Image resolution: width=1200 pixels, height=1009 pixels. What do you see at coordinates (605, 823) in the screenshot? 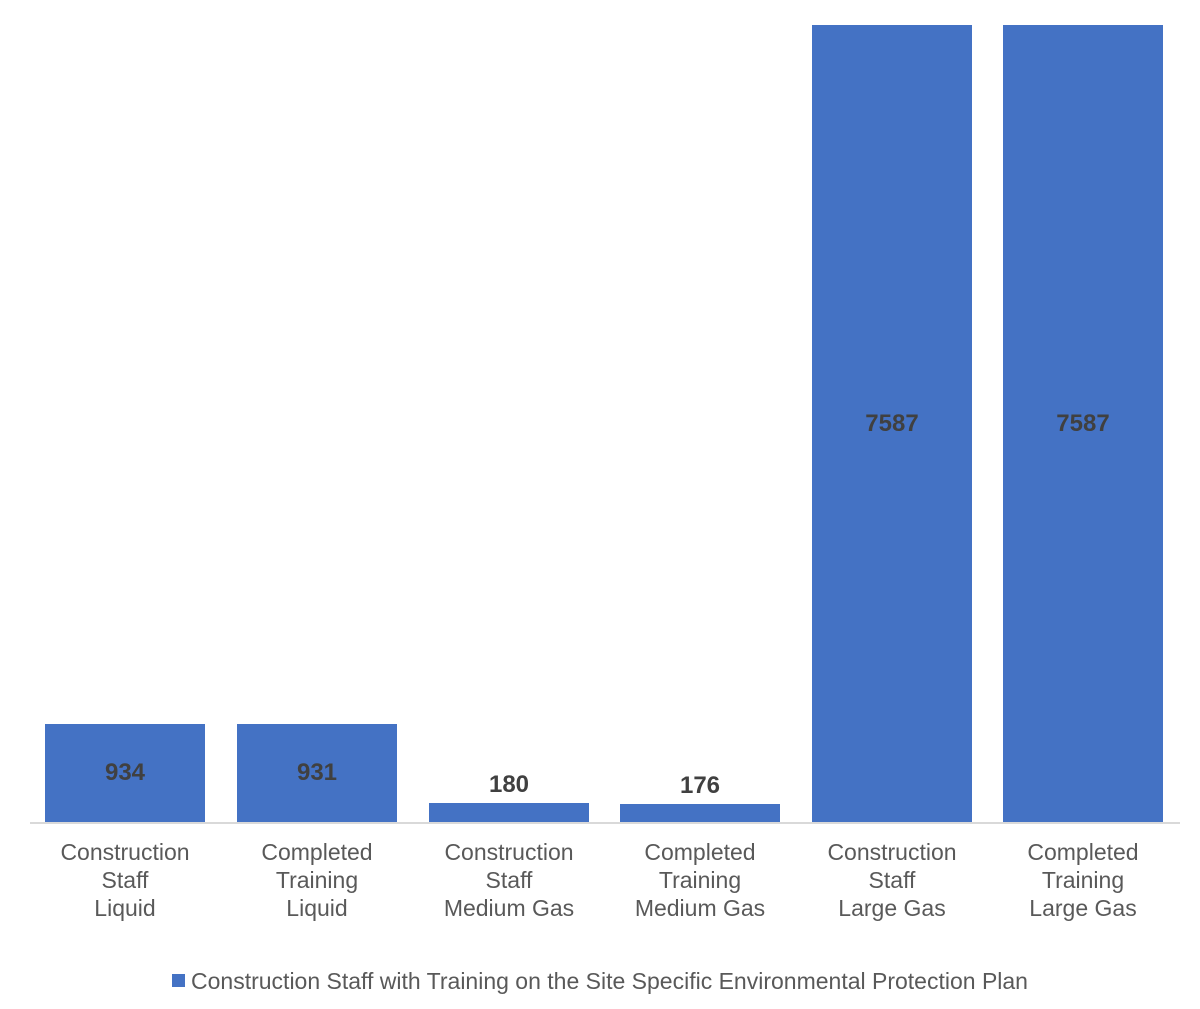
I see `x-axis-line` at bounding box center [605, 823].